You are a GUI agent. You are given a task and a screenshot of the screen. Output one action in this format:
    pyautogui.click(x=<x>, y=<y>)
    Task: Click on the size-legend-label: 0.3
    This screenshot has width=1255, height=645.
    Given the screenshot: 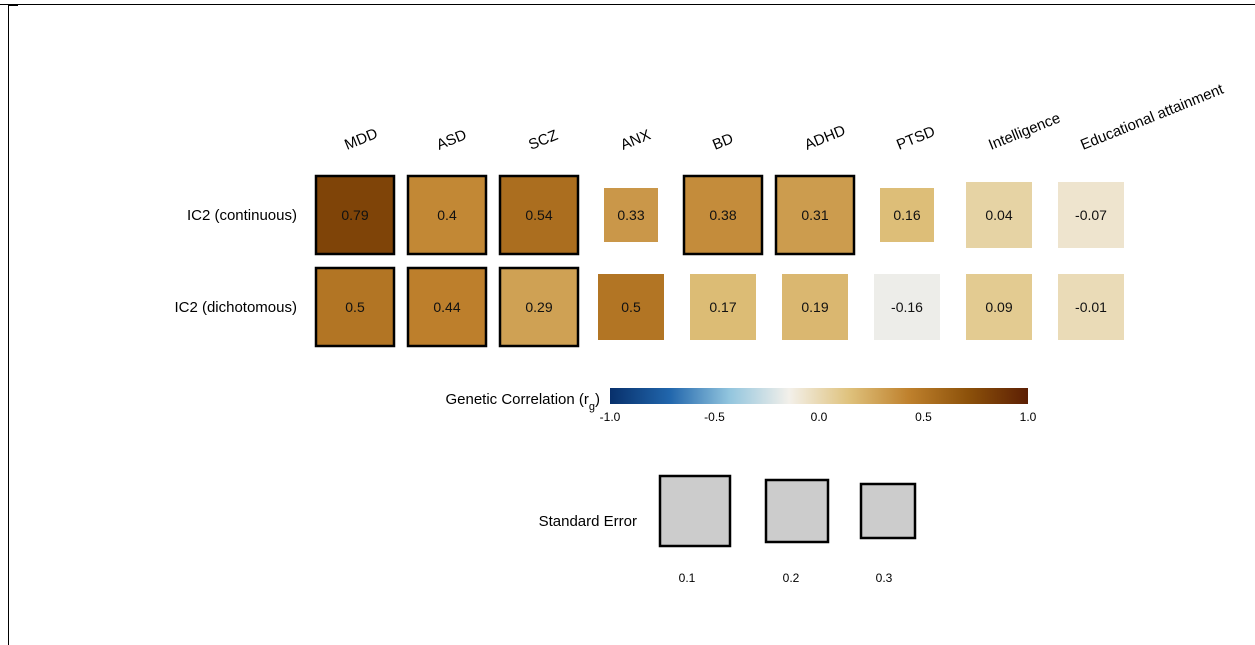 What is the action you would take?
    pyautogui.click(x=884, y=578)
    